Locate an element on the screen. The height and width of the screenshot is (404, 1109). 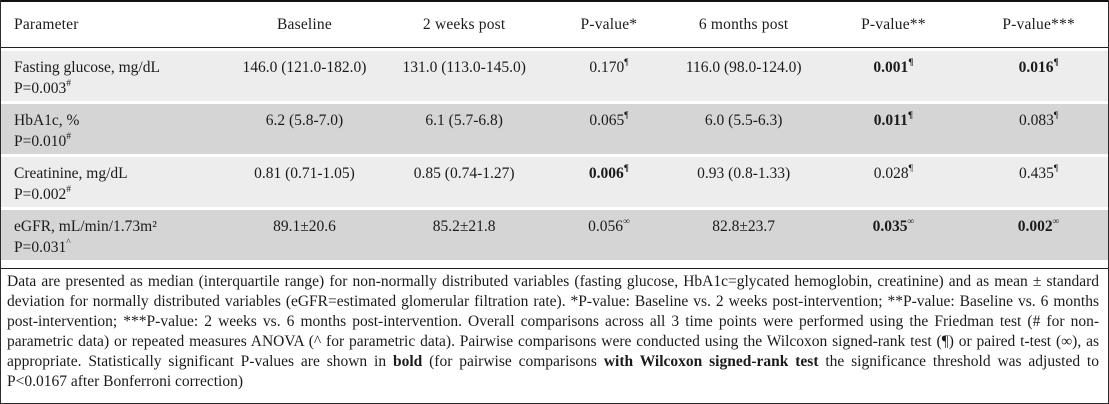
p-value-cell: 0.056∞ is located at coordinates (609, 235).